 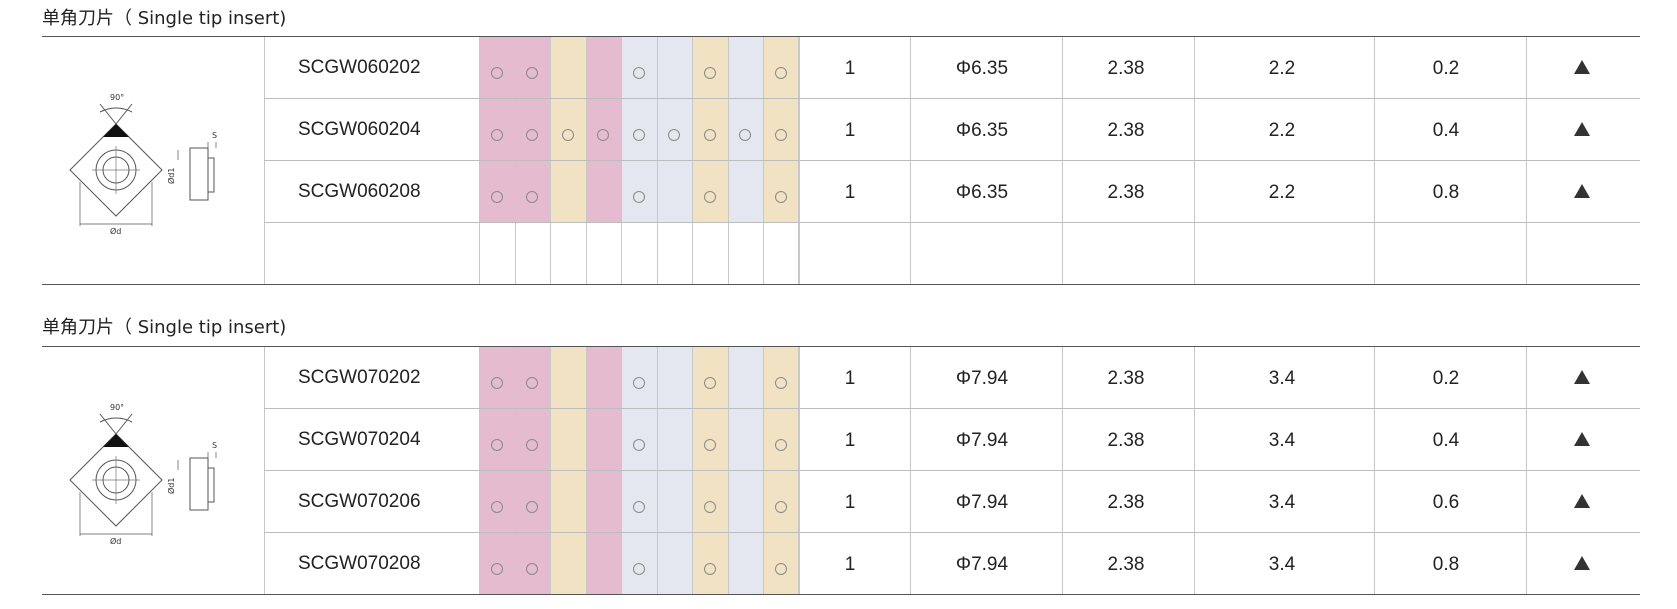 I want to click on s-label: S, so click(x=214, y=445).